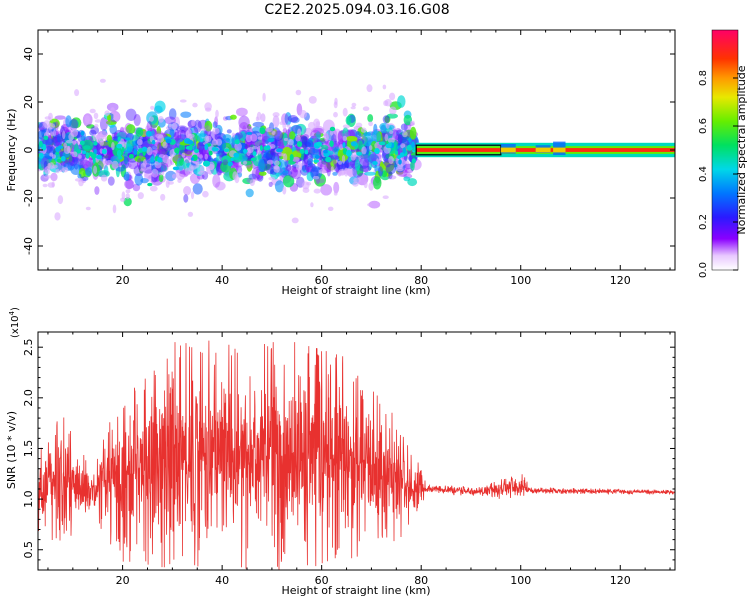 The height and width of the screenshot is (604, 750). What do you see at coordinates (355, 290) in the screenshot?
I see `spectrogram-x-label: Height of straight line (km)` at bounding box center [355, 290].